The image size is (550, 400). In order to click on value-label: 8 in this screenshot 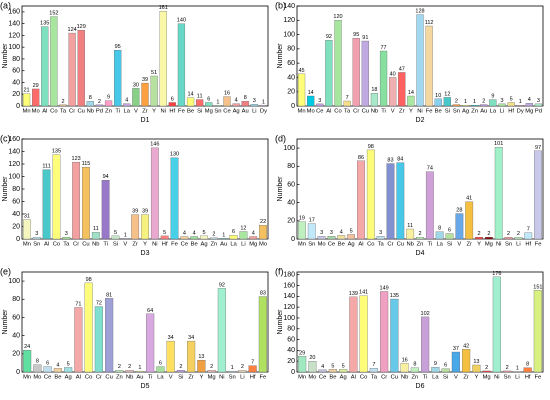, I will do `click(414, 365)`.